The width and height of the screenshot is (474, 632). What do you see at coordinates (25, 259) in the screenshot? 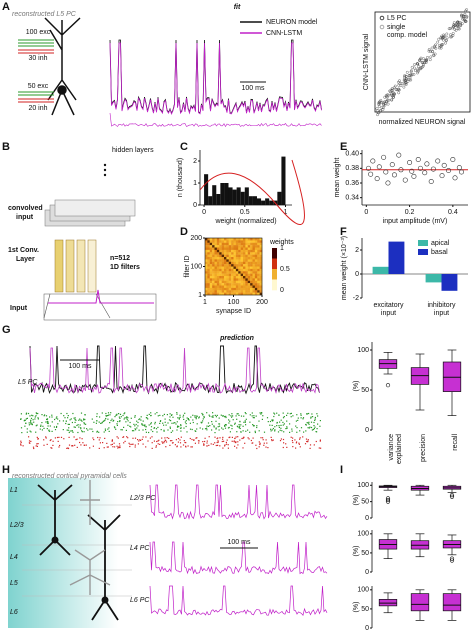
I see `diagram-label: Layer` at bounding box center [25, 259].